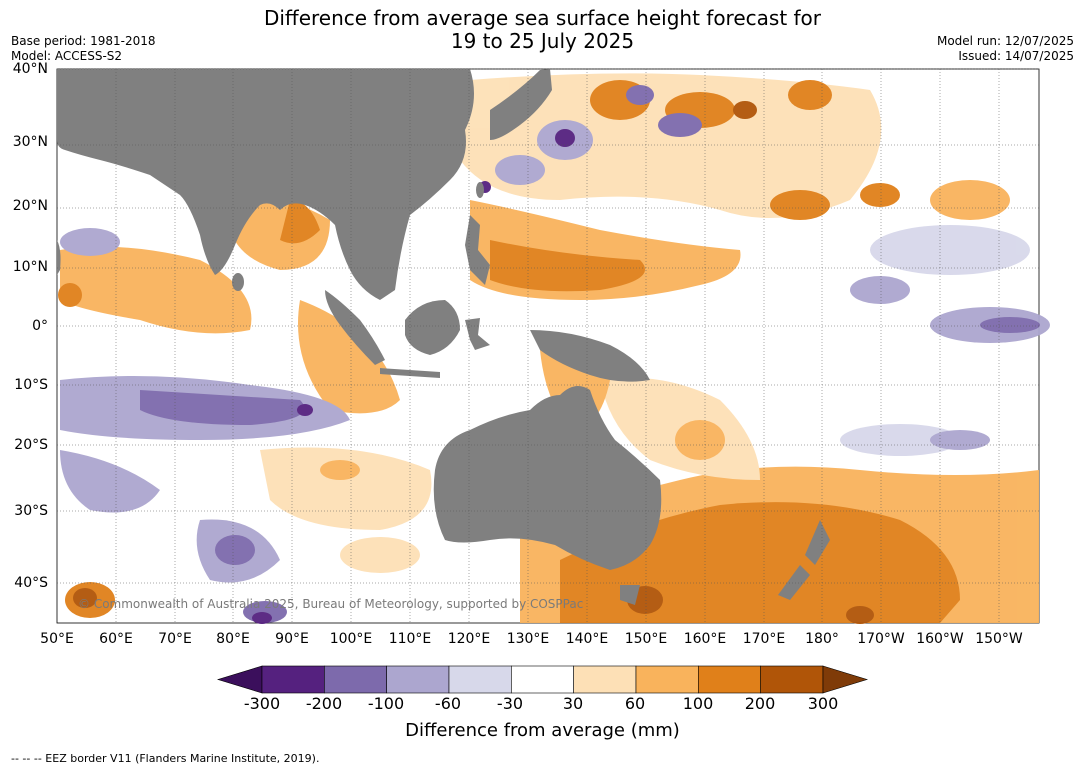 This screenshot has height=770, width=1085. I want to click on lat-label: 10°S, so click(31, 385).